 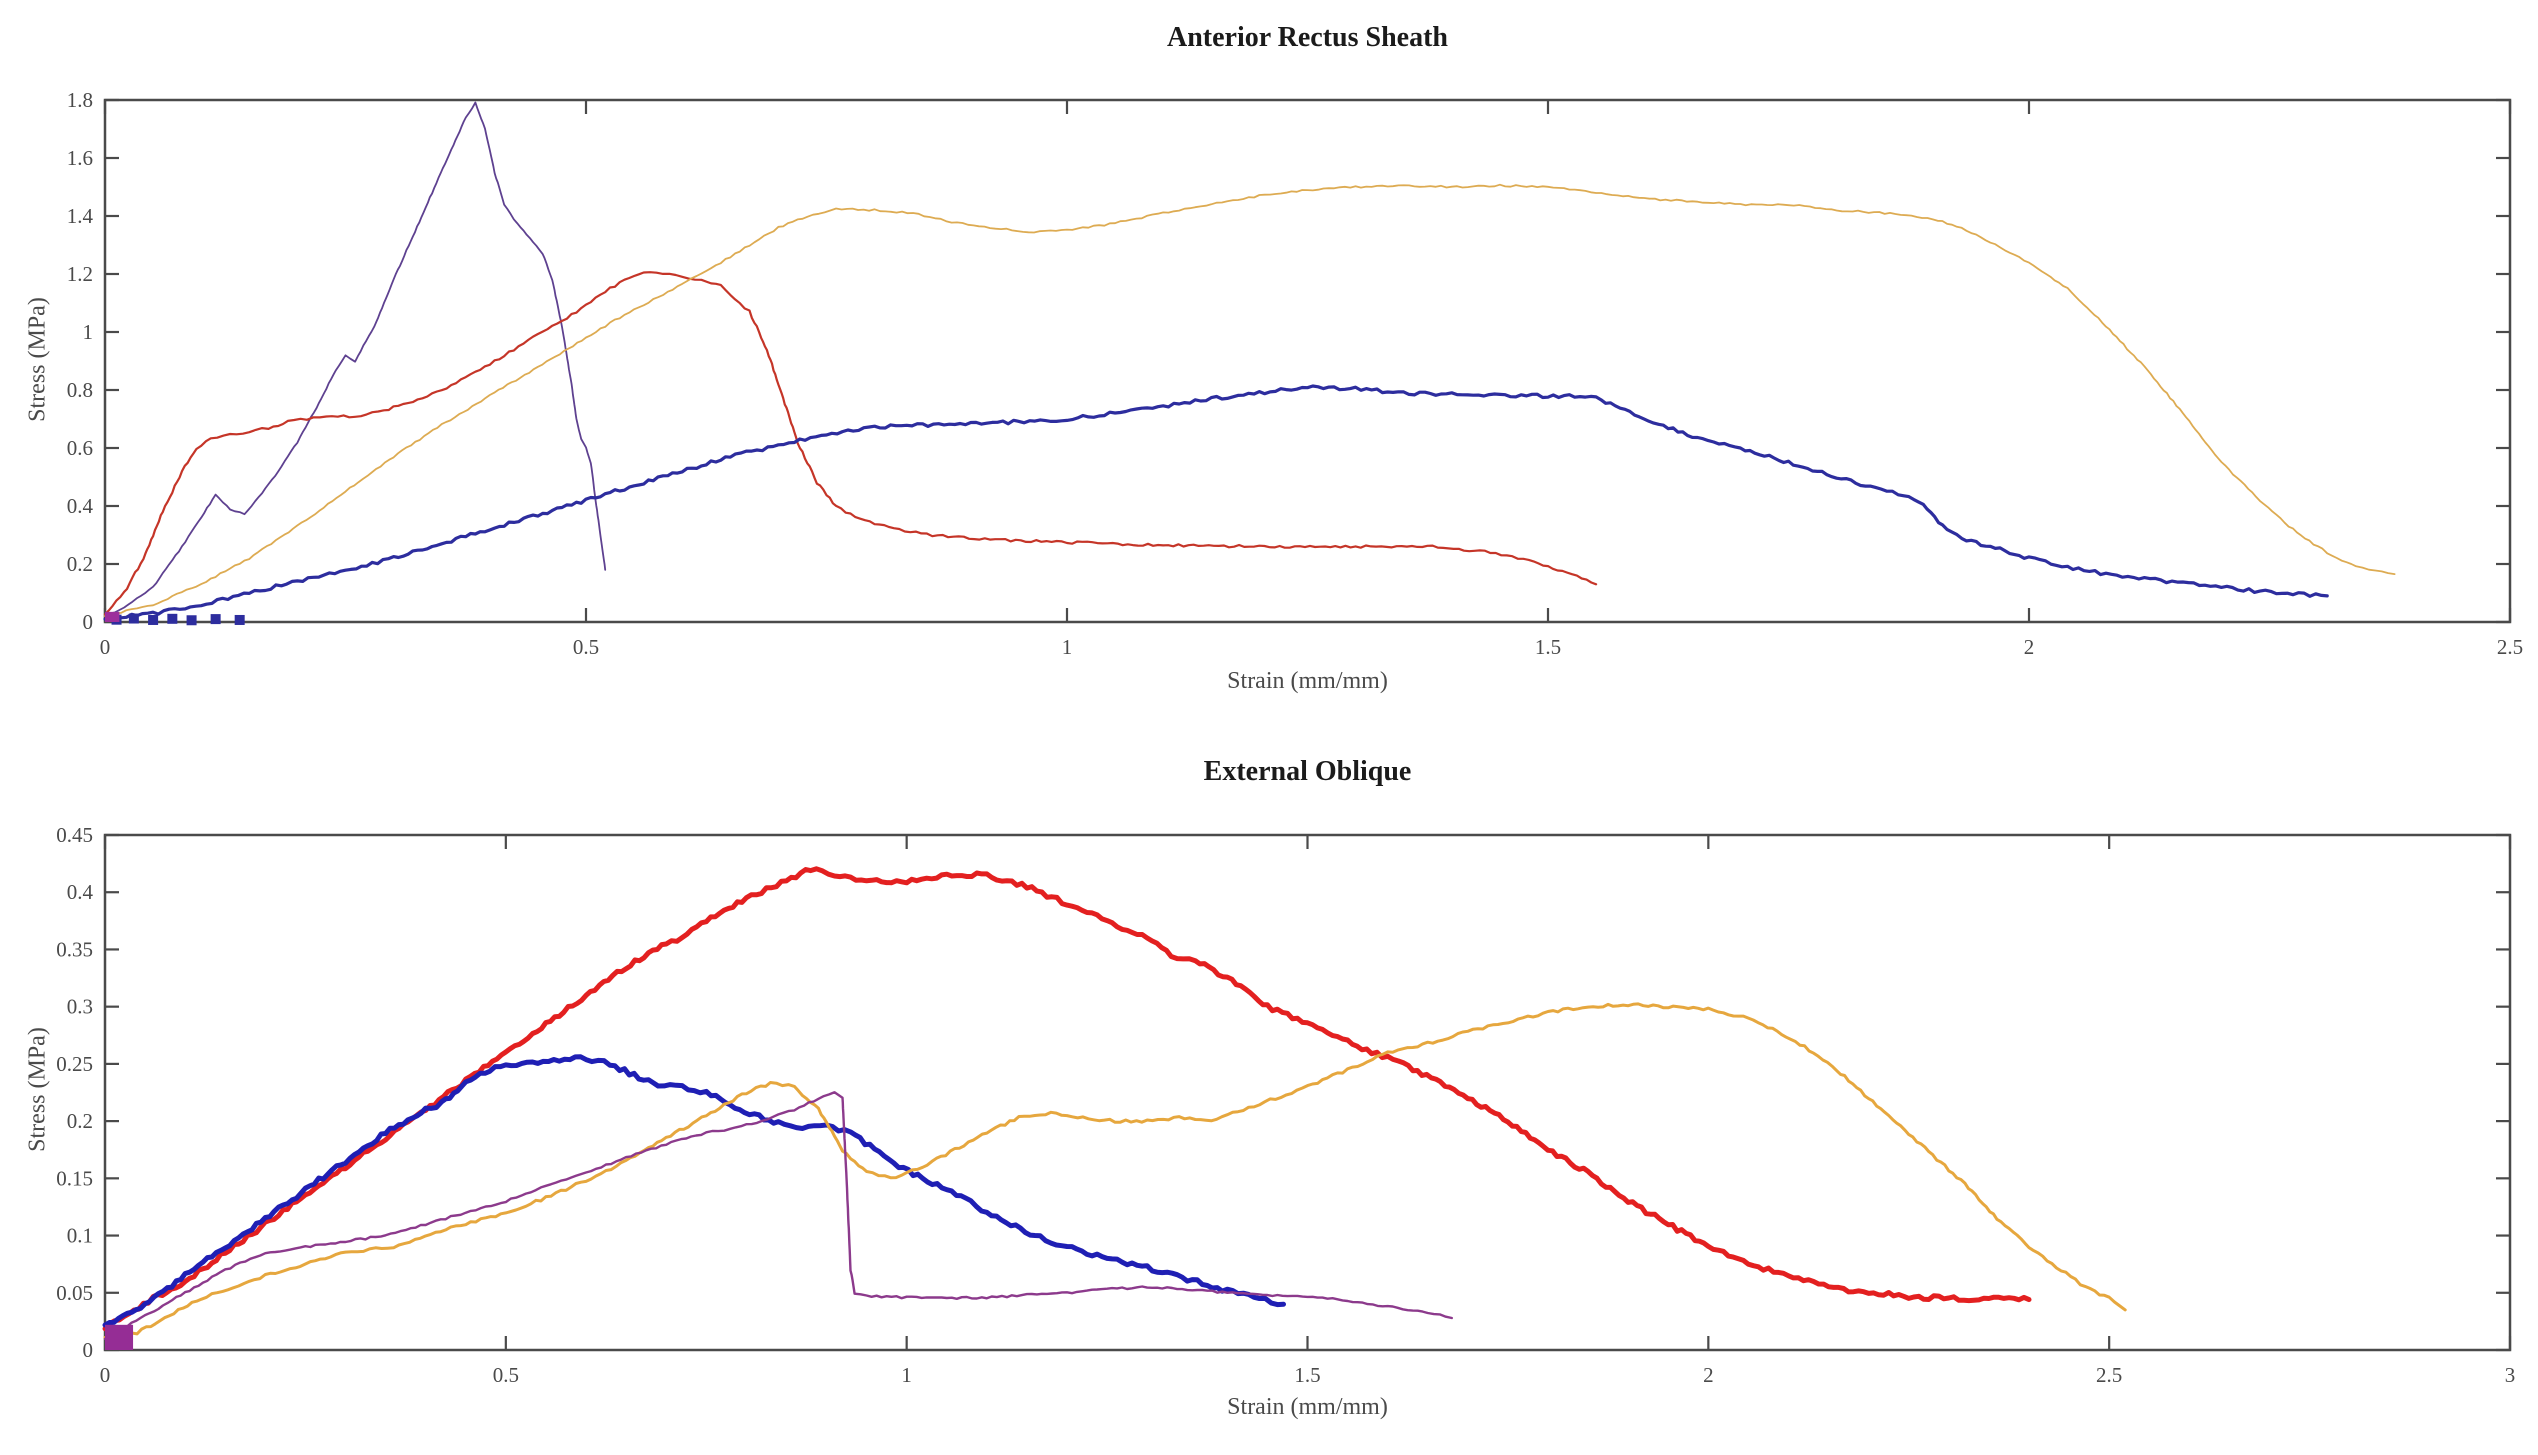 What do you see at coordinates (80, 448) in the screenshot?
I see `svg-text: 0.6` at bounding box center [80, 448].